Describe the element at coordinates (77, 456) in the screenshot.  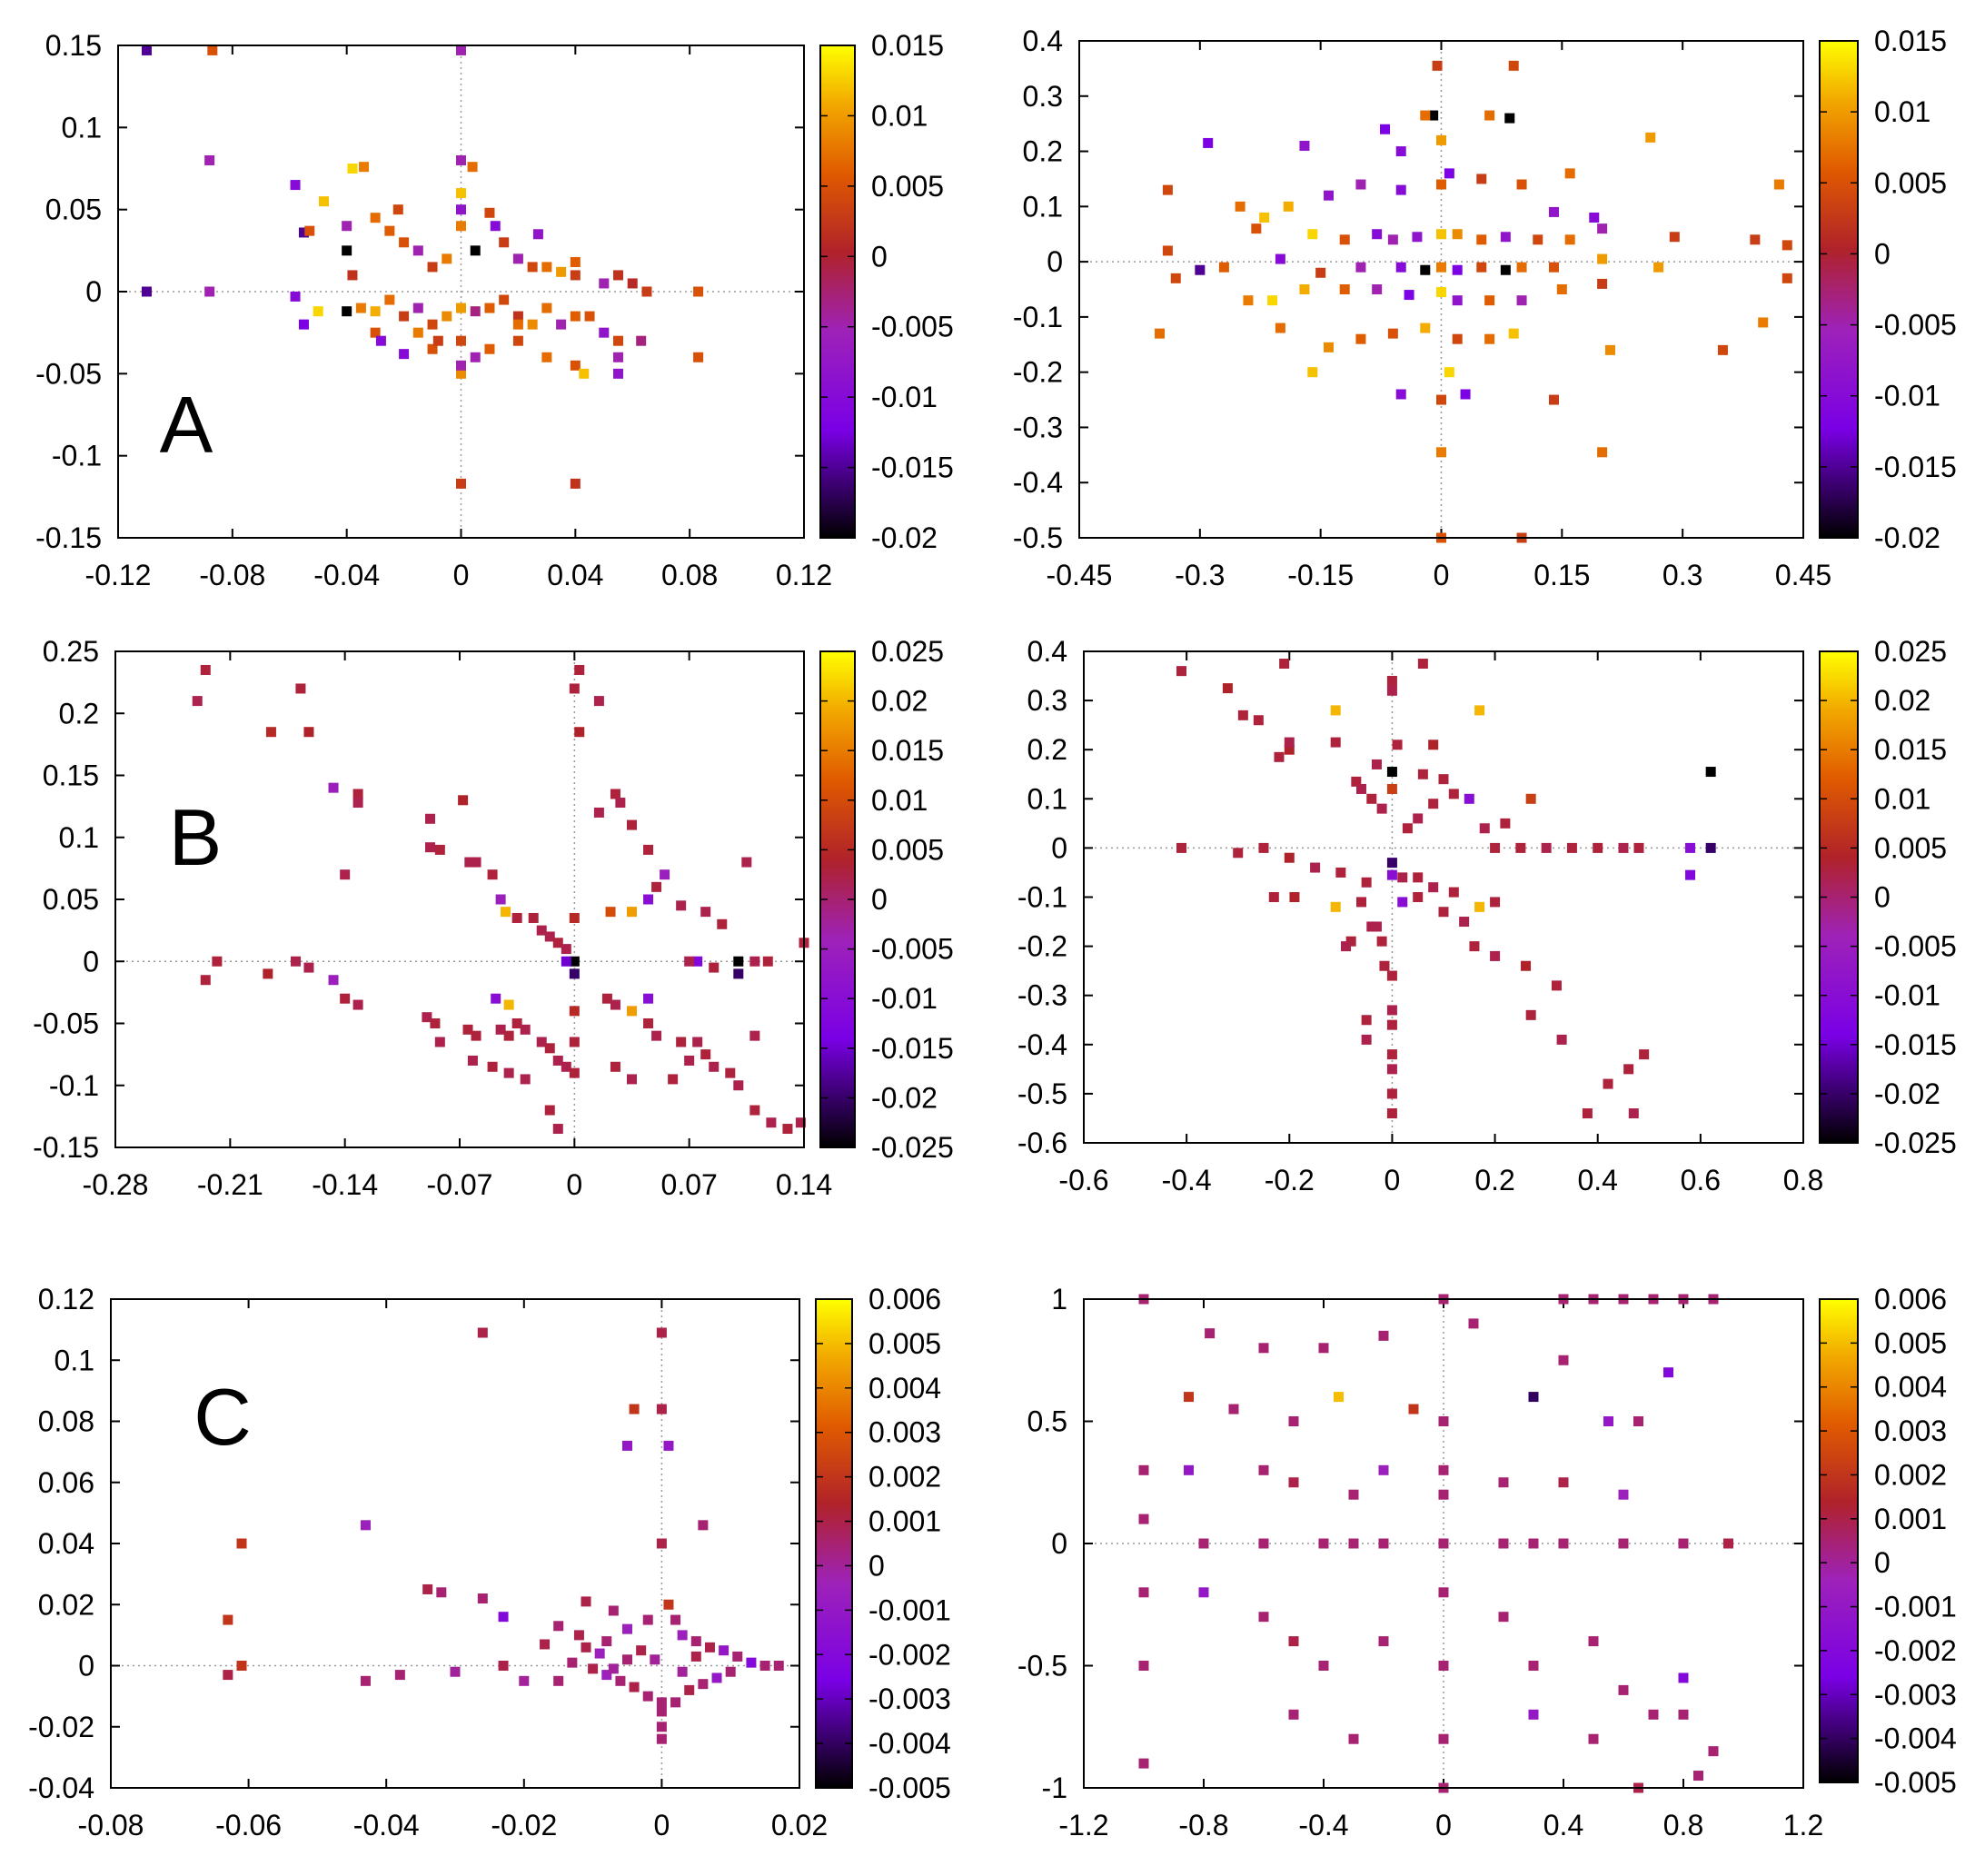
I see `y-tick-label: -0.1` at that location.